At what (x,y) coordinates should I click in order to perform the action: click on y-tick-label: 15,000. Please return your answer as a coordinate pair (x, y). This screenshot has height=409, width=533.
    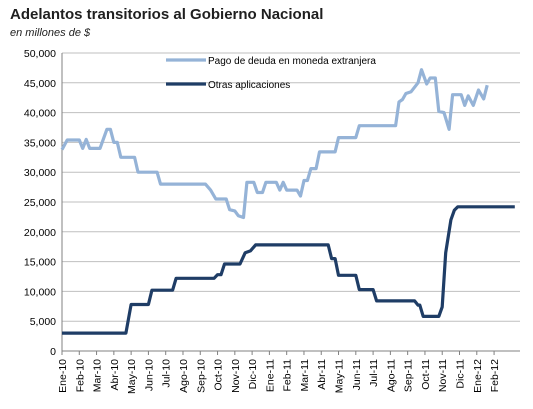
    Looking at the image, I should click on (40, 263).